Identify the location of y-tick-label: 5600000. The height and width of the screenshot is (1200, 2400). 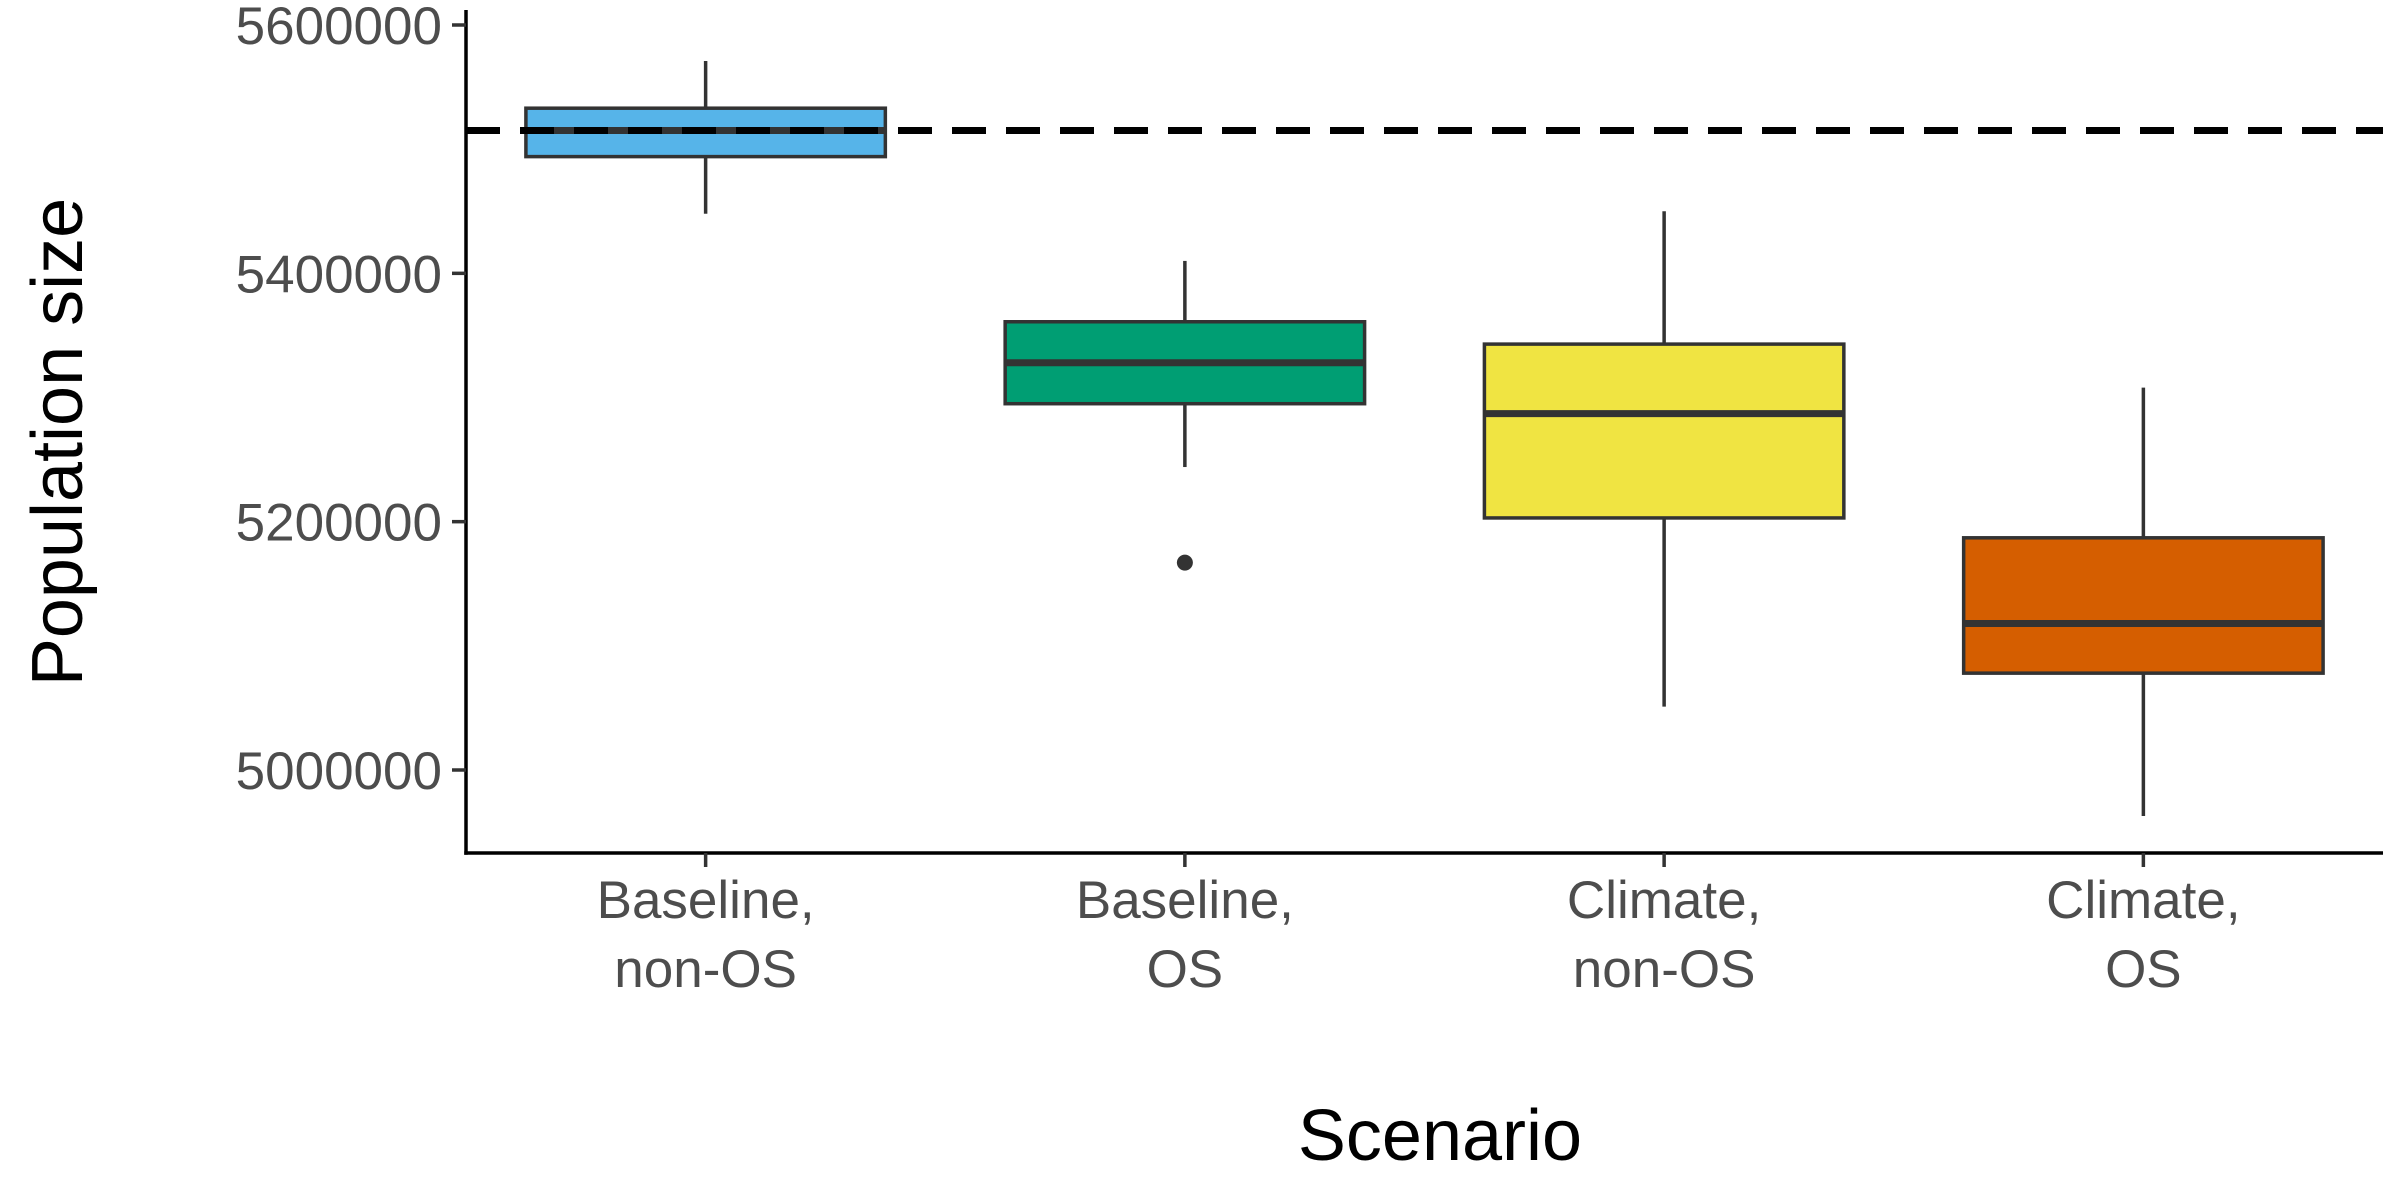
(339, 28).